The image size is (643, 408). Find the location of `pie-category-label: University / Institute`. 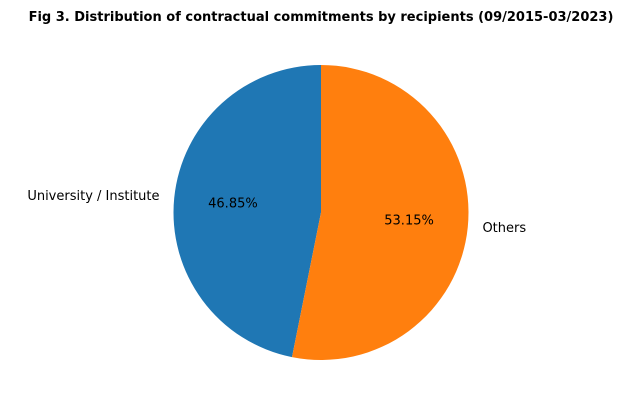

pie-category-label: University / Institute is located at coordinates (93, 196).